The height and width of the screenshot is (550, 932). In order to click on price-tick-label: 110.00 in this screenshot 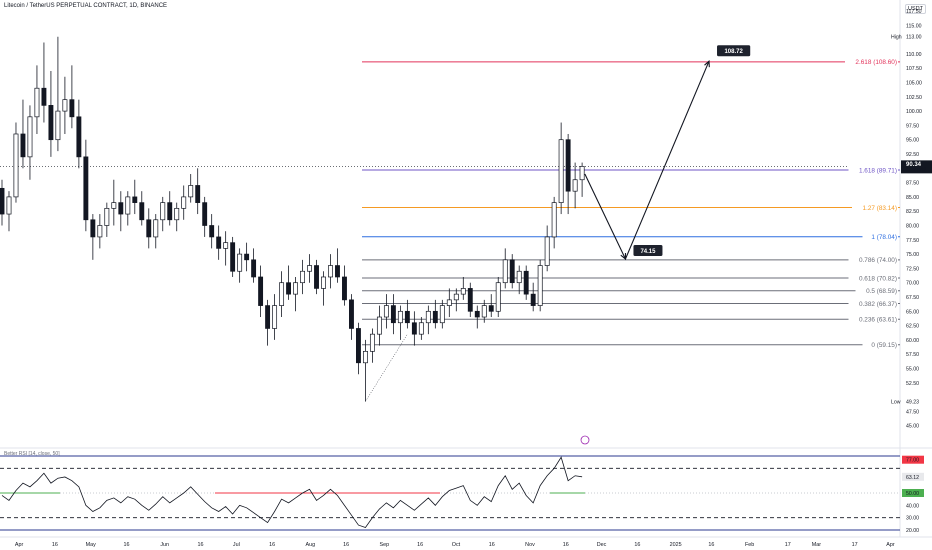, I will do `click(914, 55)`.